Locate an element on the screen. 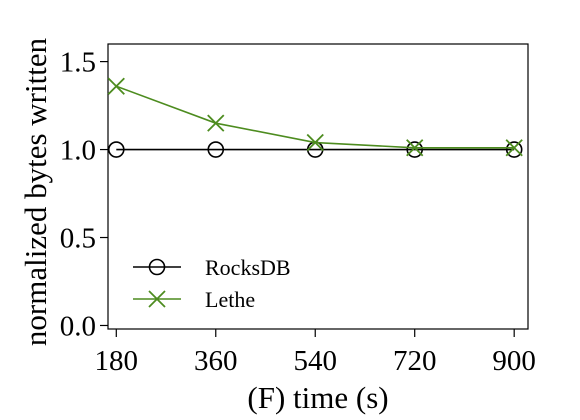 The height and width of the screenshot is (420, 580). x-tick-label: 540 is located at coordinates (315, 361).